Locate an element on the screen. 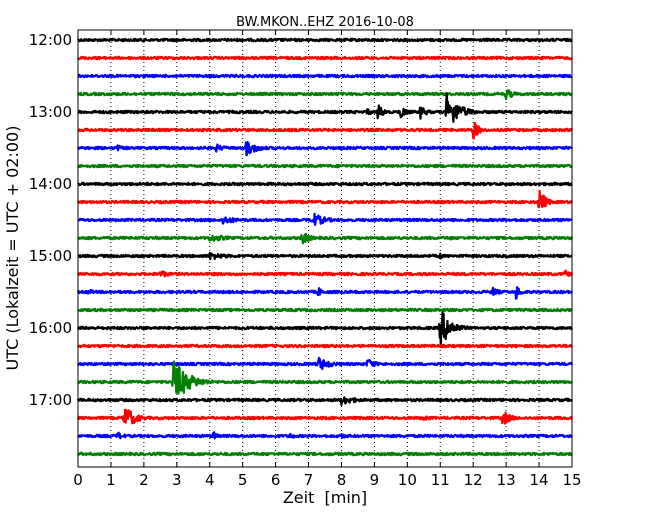 The height and width of the screenshot is (520, 650). x-tick-label: 14 is located at coordinates (539, 480).